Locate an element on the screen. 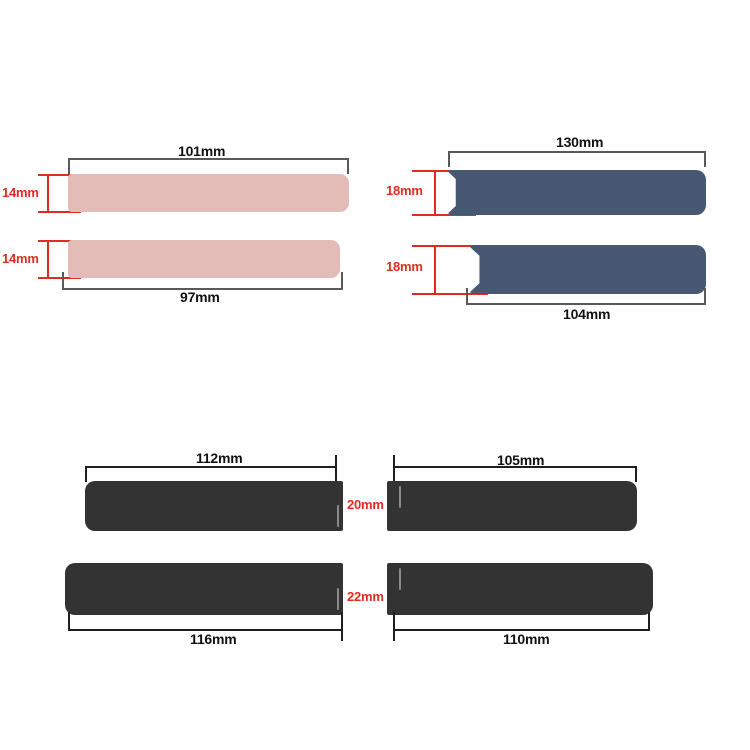  black-upper-pin-right is located at coordinates (400, 497).